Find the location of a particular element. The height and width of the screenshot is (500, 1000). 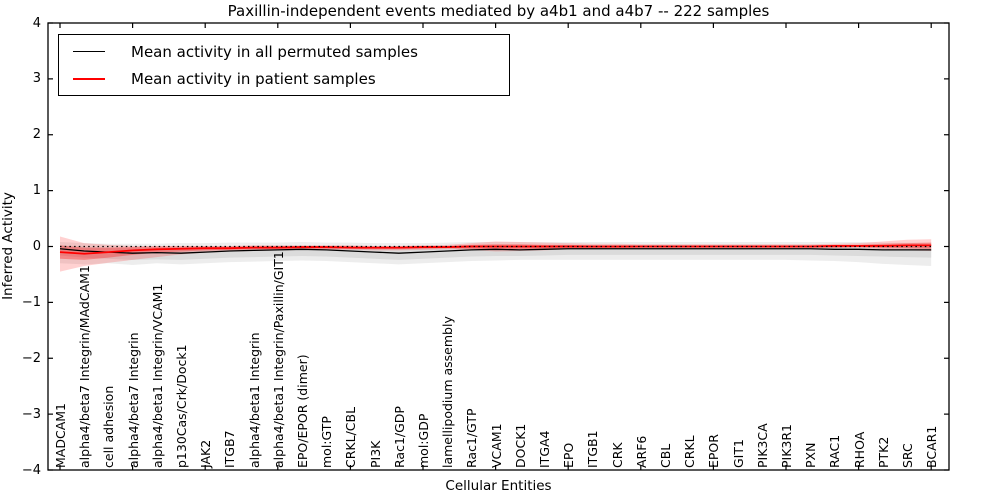

legend-line-sample-black is located at coordinates (89, 51).